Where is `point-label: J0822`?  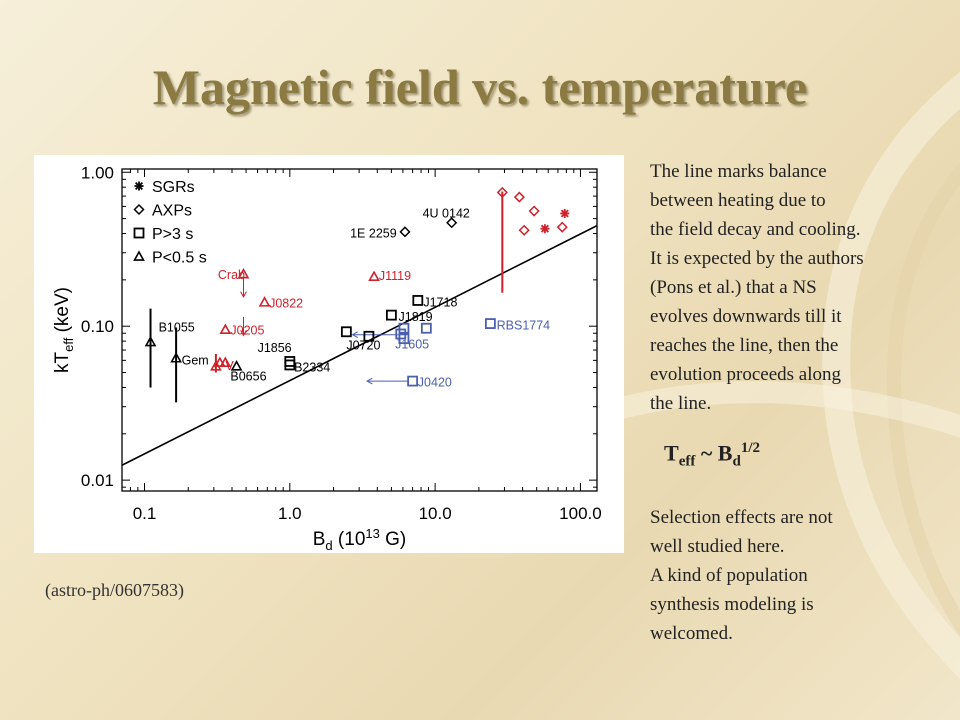
point-label: J0822 is located at coordinates (286, 304).